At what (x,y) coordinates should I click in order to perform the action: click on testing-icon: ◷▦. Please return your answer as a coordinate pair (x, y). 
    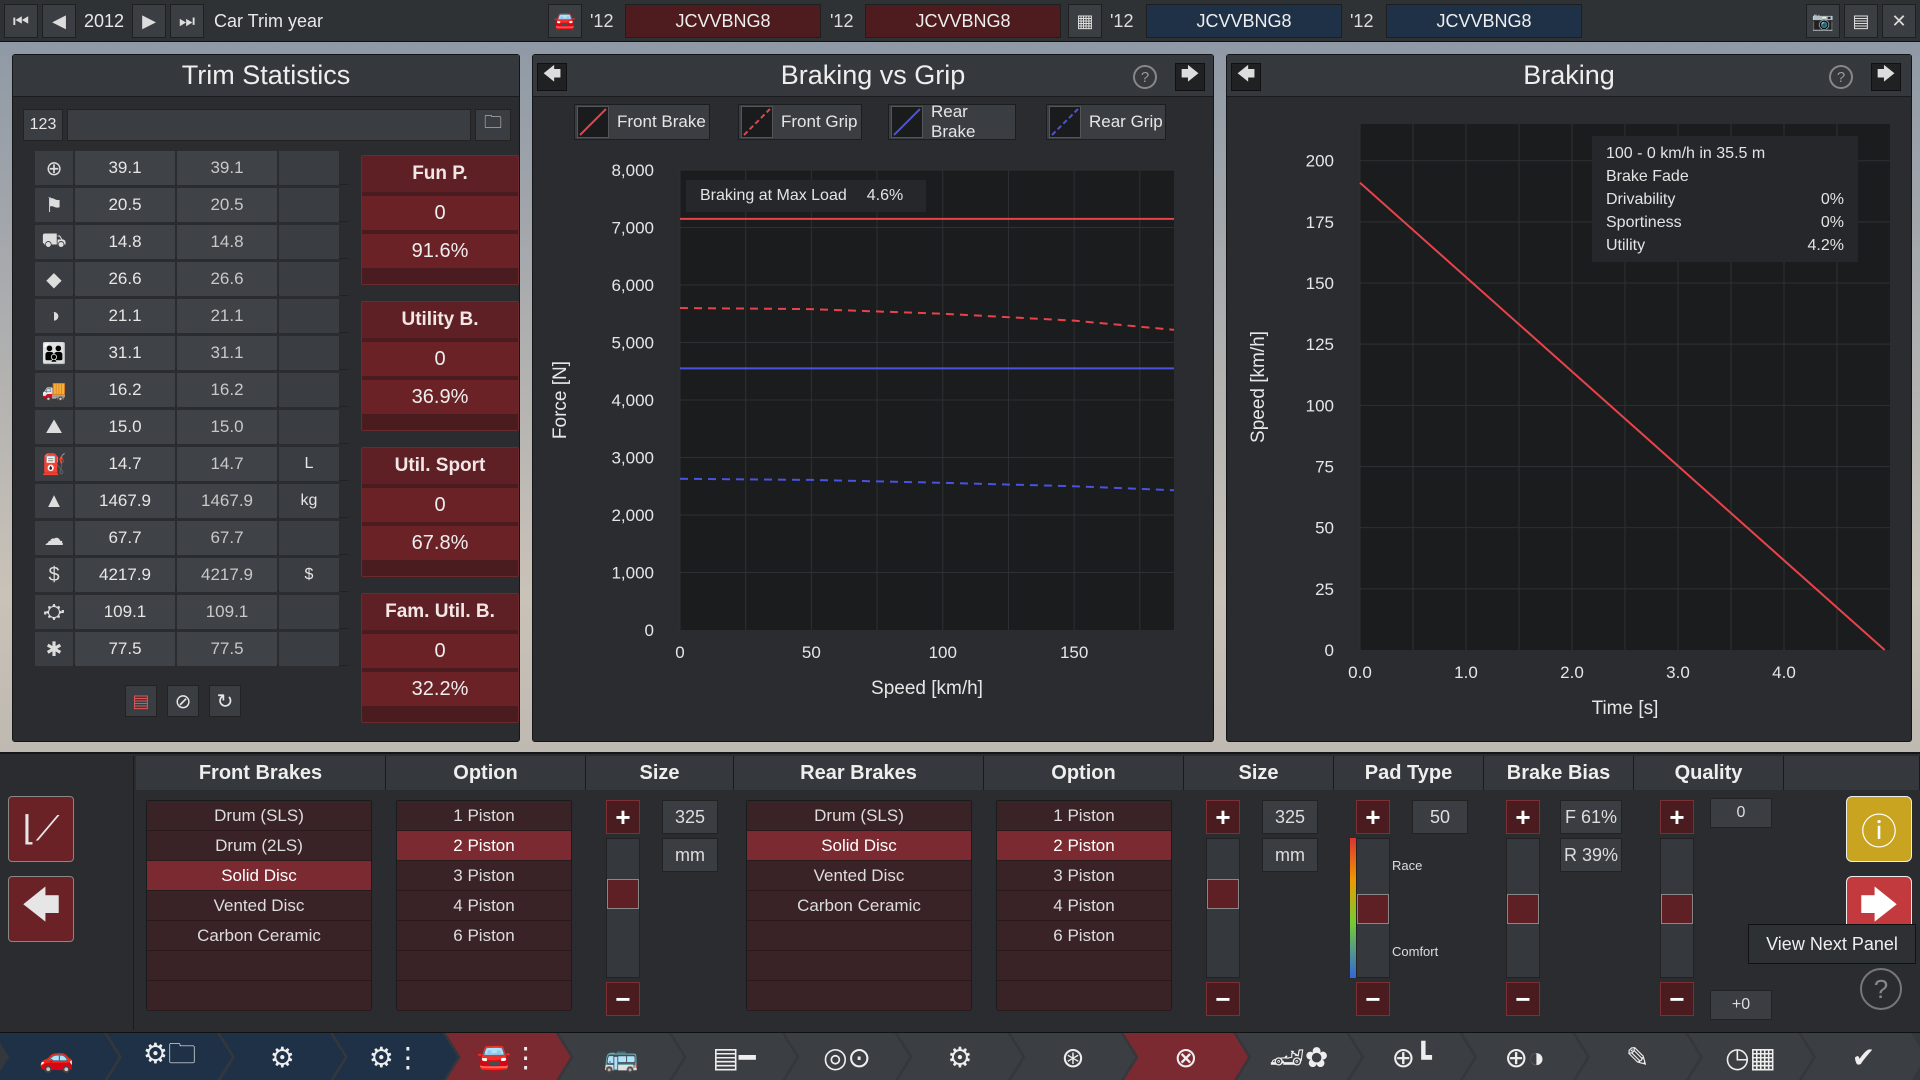
    Looking at the image, I should click on (1751, 1056).